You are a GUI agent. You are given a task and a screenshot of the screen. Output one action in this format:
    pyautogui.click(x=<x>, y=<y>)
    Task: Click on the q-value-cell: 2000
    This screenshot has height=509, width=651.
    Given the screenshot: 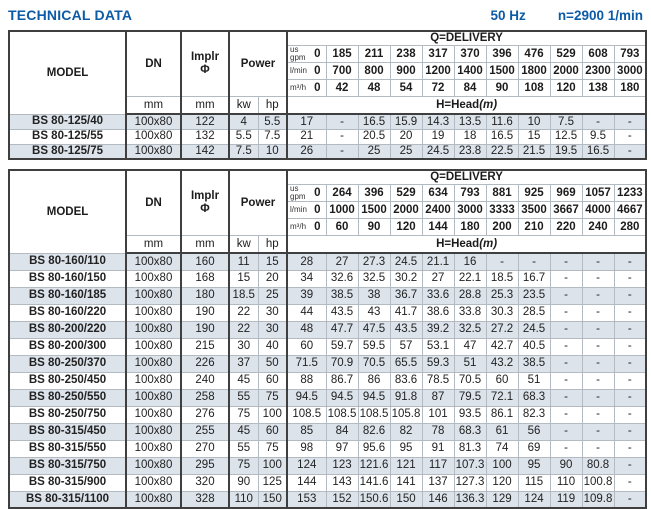 What is the action you would take?
    pyautogui.click(x=406, y=210)
    